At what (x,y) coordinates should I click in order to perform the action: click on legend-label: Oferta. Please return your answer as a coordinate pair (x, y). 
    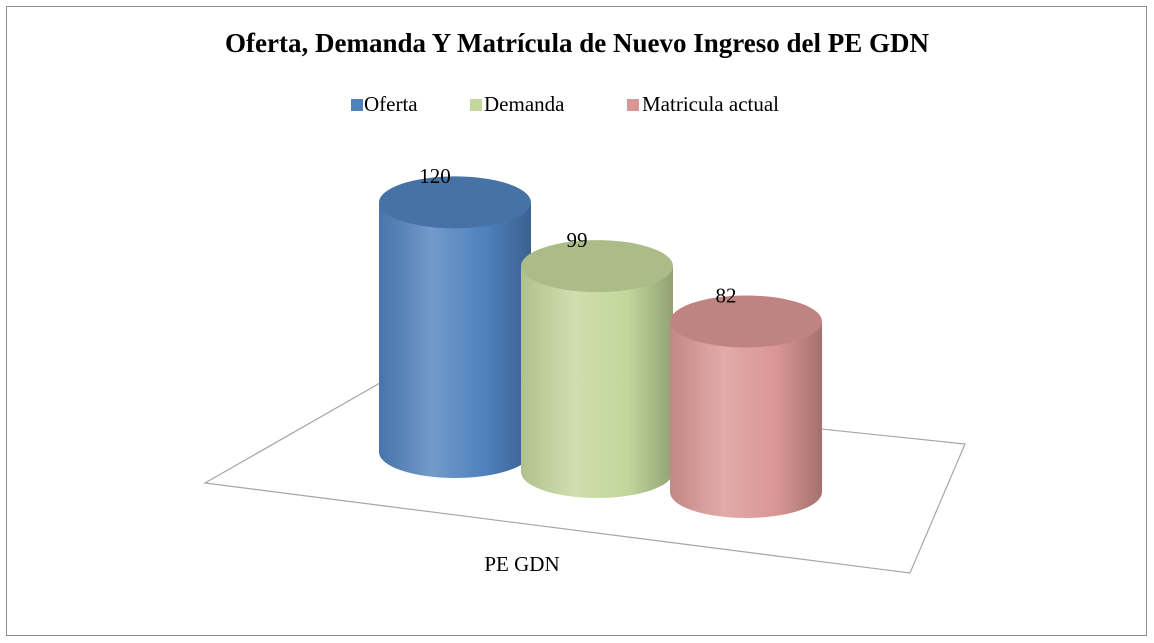
    Looking at the image, I should click on (391, 104).